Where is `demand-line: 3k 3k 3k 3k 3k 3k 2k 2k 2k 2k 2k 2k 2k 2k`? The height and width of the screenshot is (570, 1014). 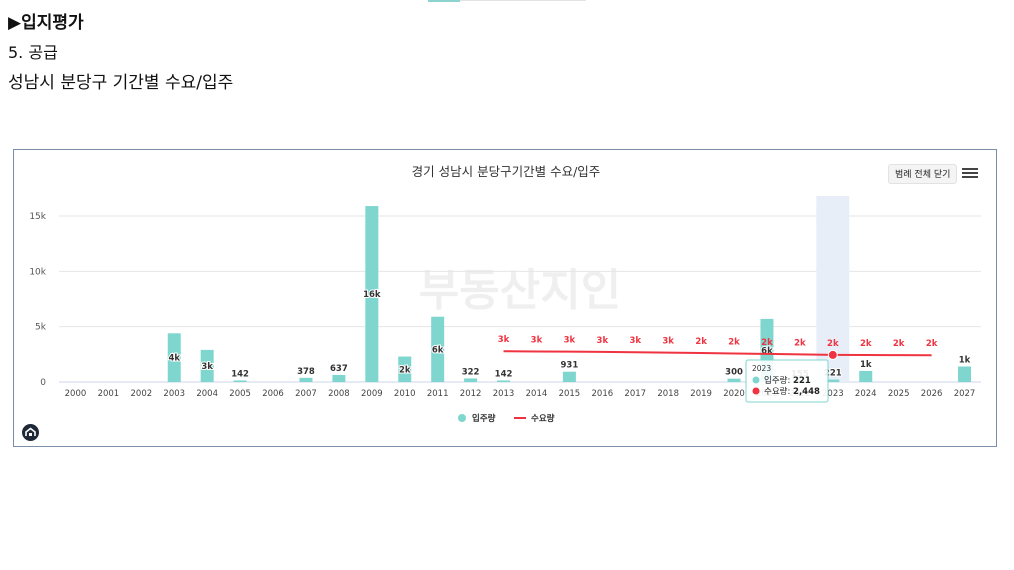
demand-line: 3k 3k 3k 3k 3k 3k 2k 2k 2k 2k 2k 2k 2k 2k is located at coordinates (718, 347).